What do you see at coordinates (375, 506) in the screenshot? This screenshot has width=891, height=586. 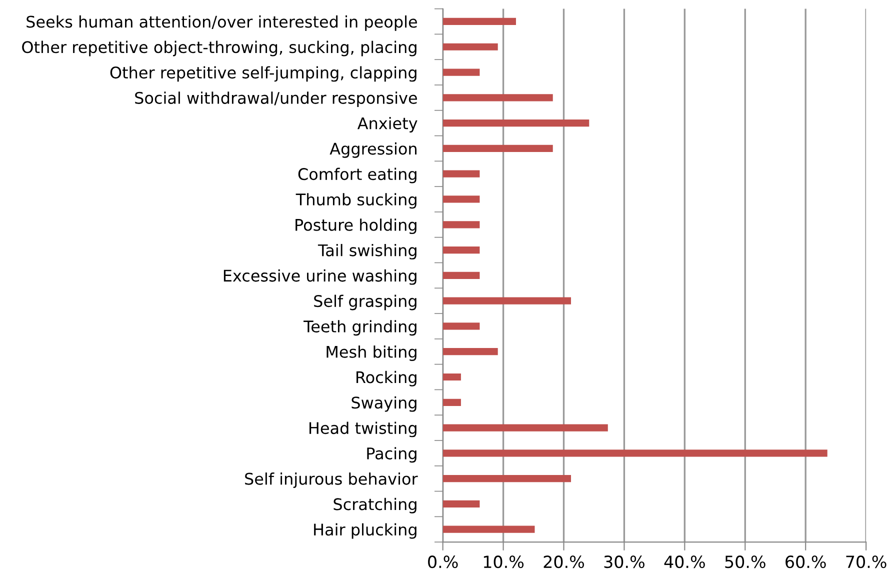 I see `y-tick-label: Scratching` at bounding box center [375, 506].